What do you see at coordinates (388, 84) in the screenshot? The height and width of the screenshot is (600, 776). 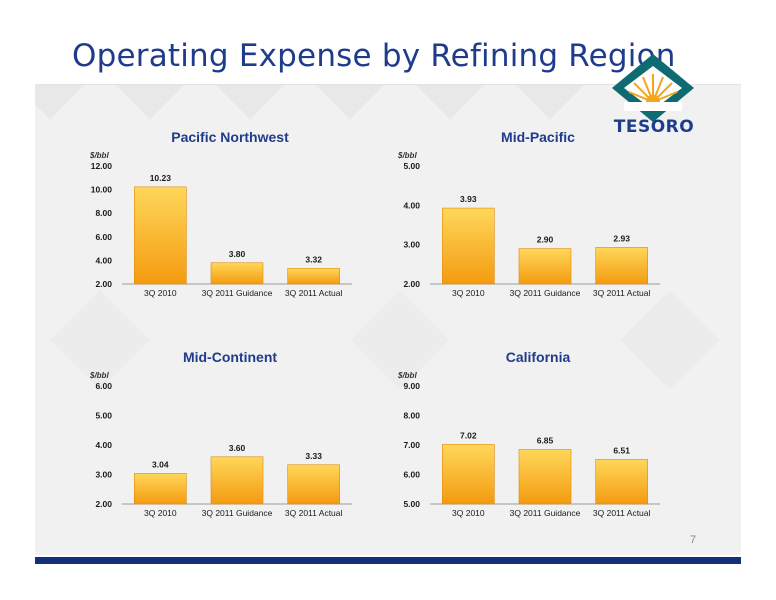 I see `title-divider` at bounding box center [388, 84].